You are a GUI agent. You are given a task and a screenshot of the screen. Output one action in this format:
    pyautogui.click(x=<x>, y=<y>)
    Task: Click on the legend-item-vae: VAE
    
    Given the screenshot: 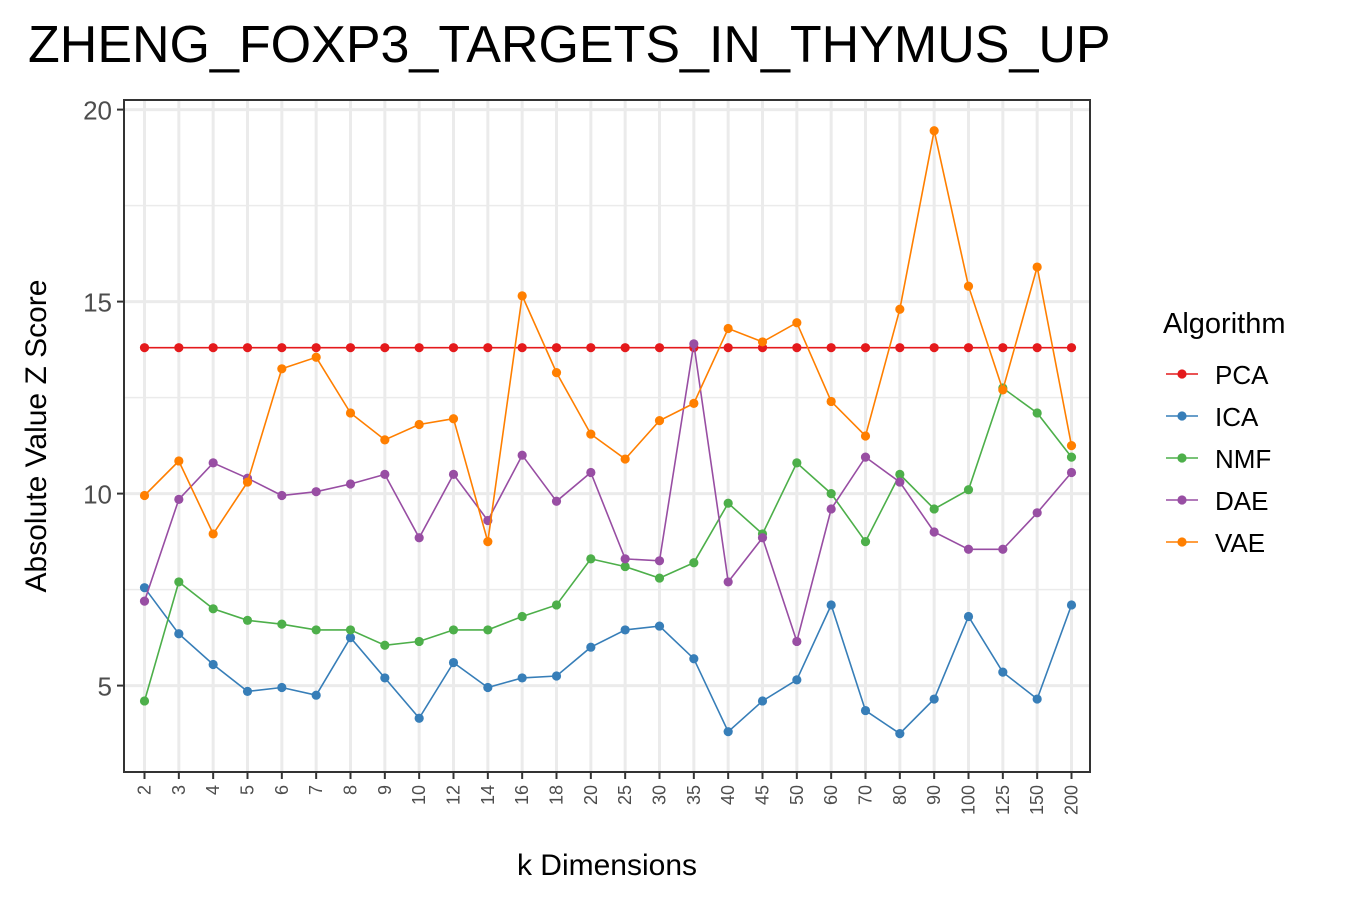 What is the action you would take?
    pyautogui.click(x=1215, y=543)
    